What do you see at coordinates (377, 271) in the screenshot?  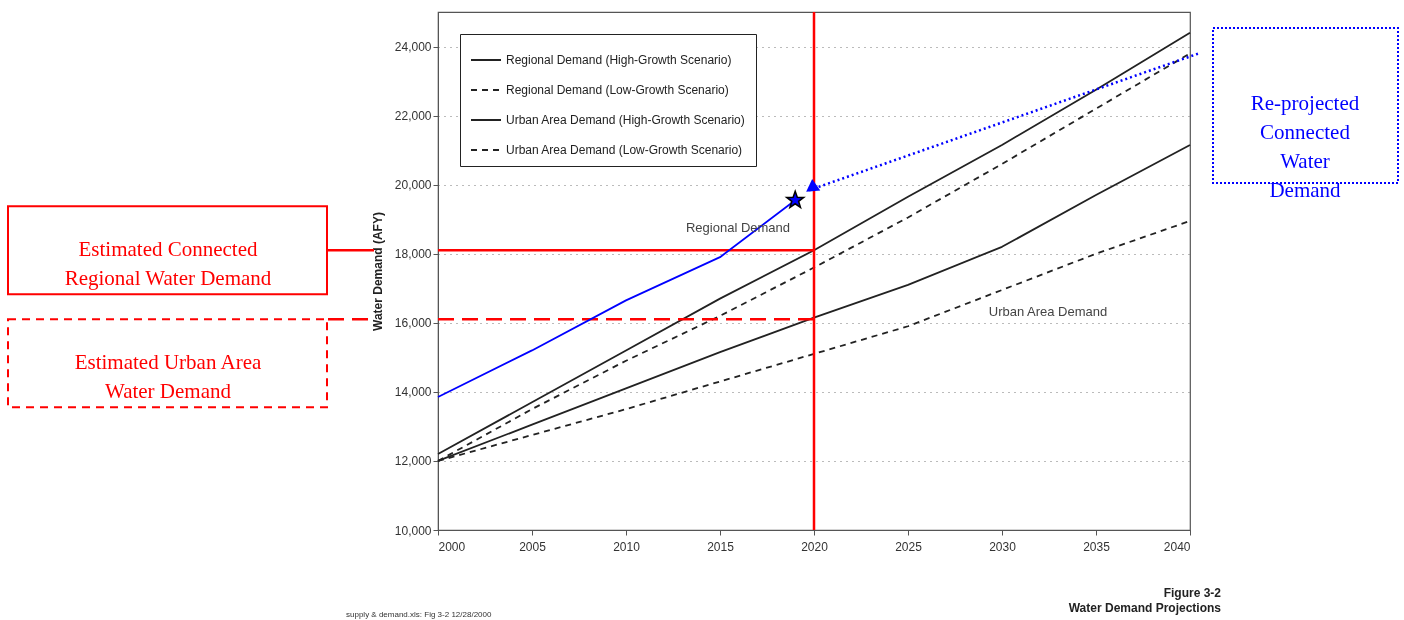 I see `y-axis-title: Water Demand (AFY)` at bounding box center [377, 271].